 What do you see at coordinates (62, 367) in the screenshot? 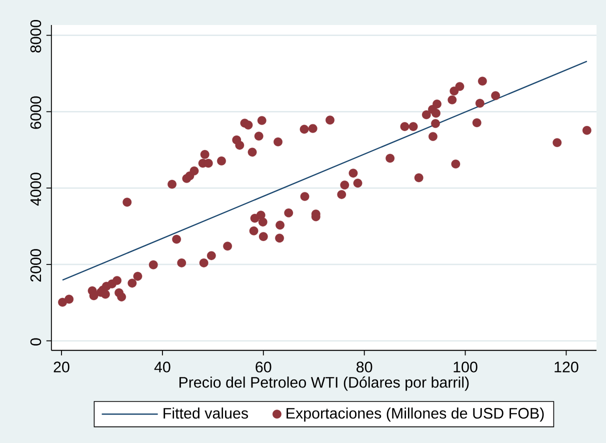
I see `x-tick-label: 20` at bounding box center [62, 367].